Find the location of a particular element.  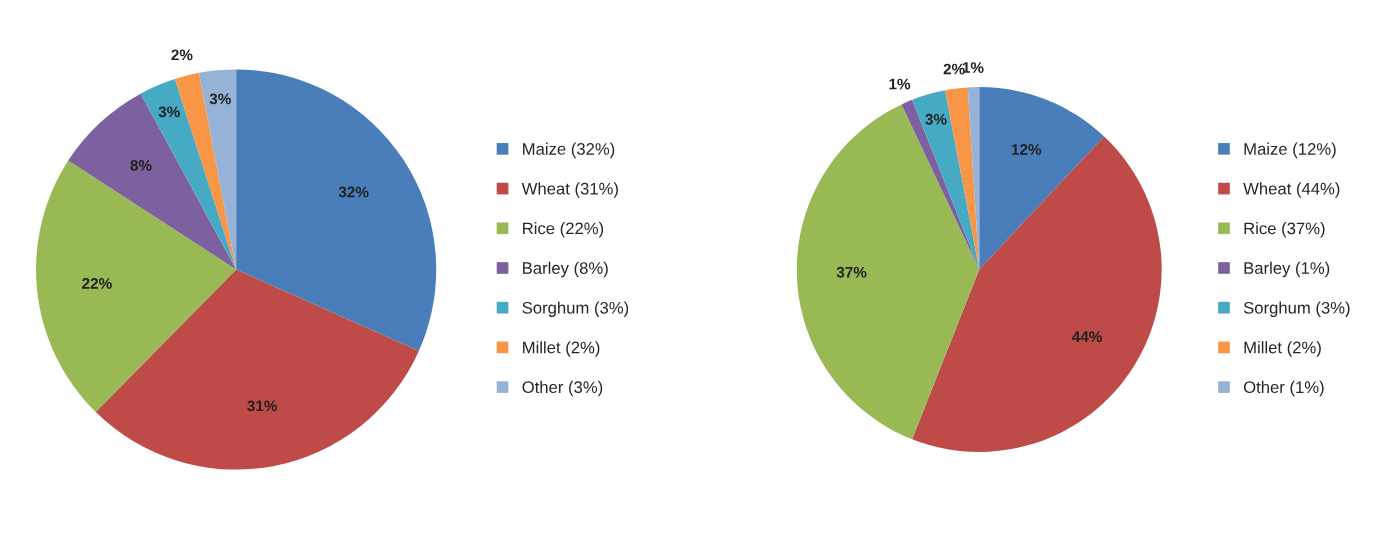

legend-label: Maize (12%) is located at coordinates (1290, 150).